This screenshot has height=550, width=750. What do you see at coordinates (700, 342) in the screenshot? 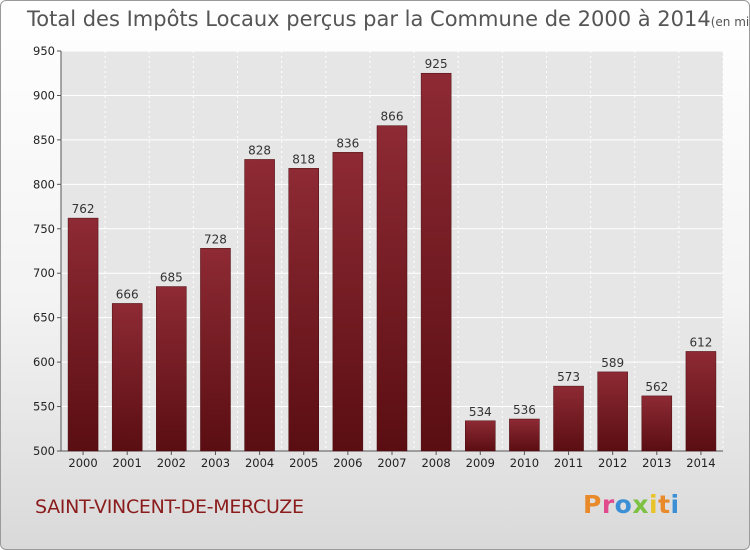
I see `value-label-2014: 612` at bounding box center [700, 342].